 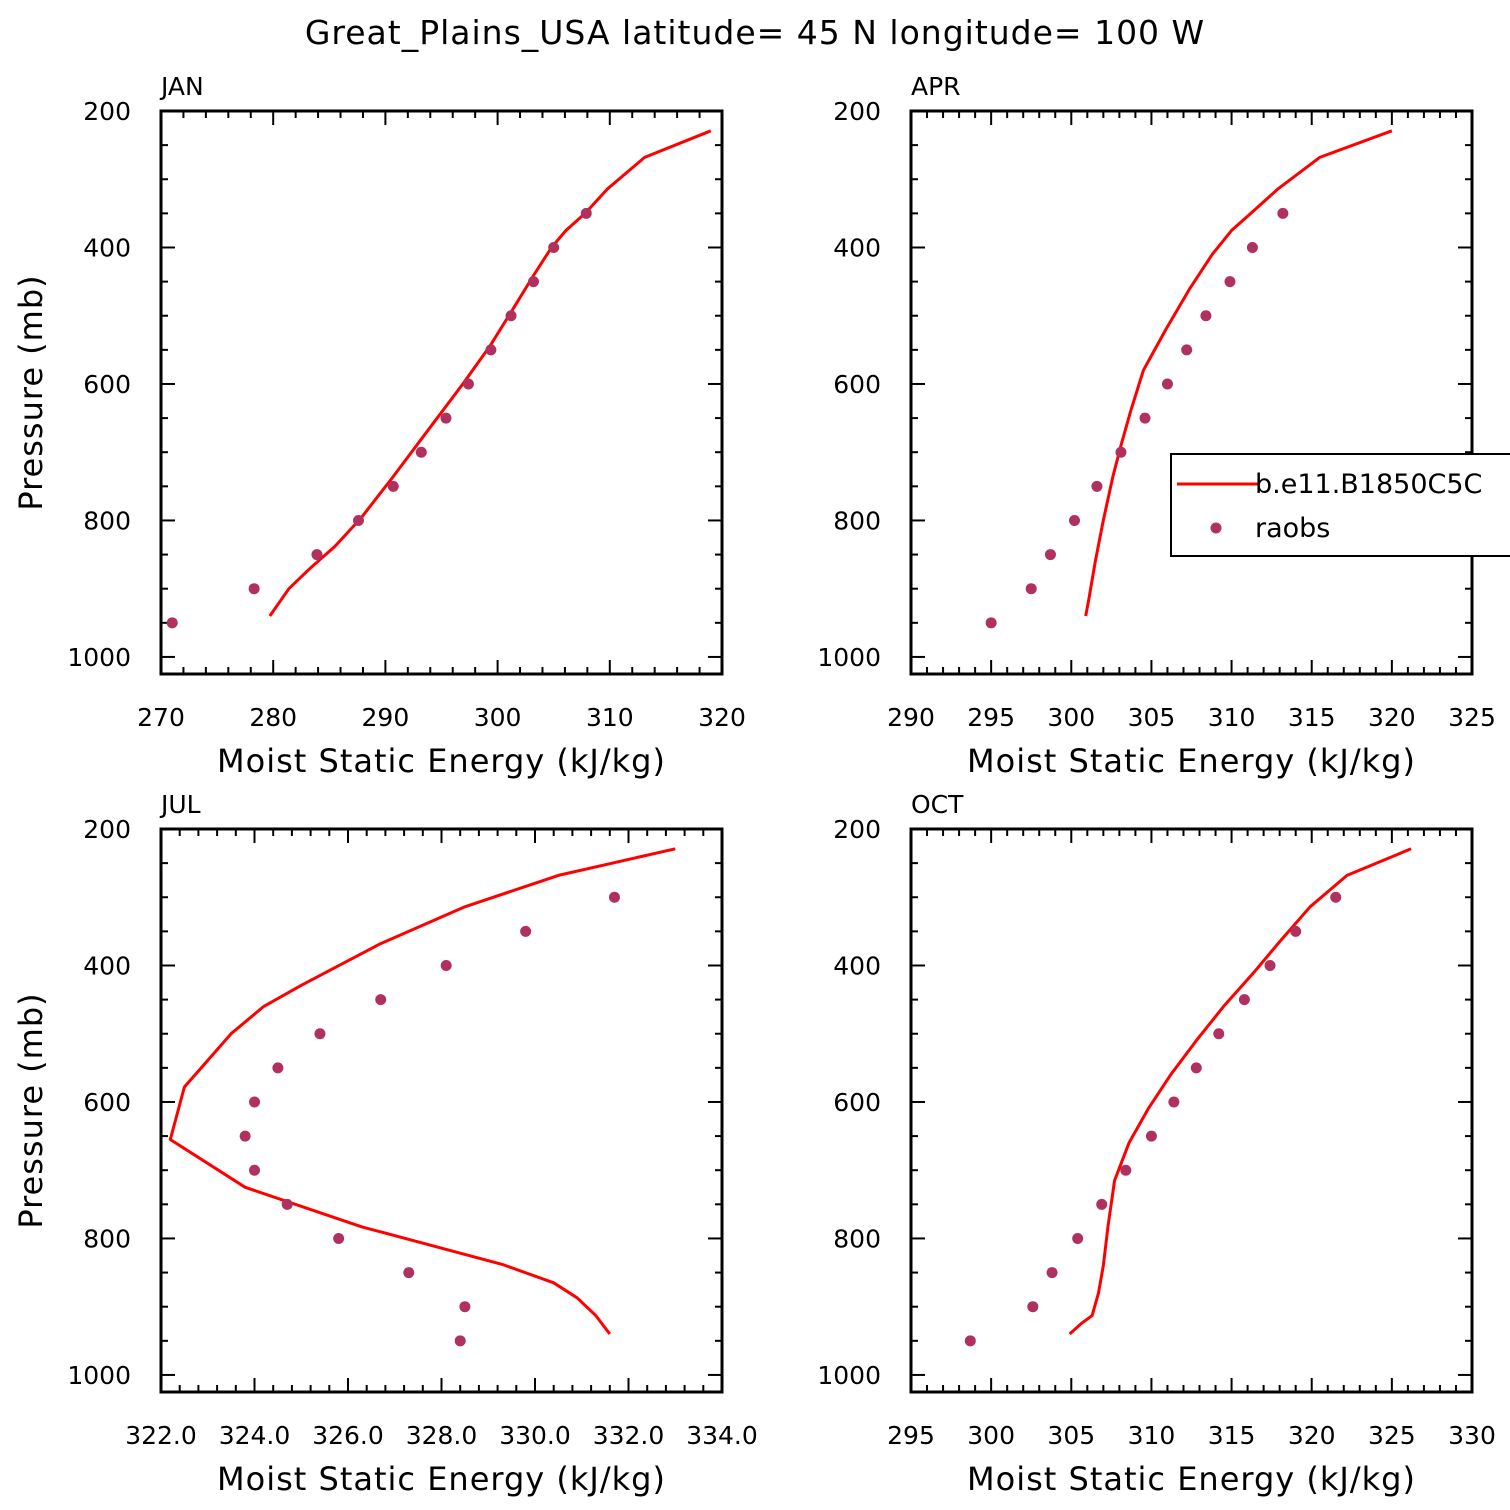 I want to click on x-tick-label: 326.0, so click(x=348, y=1435).